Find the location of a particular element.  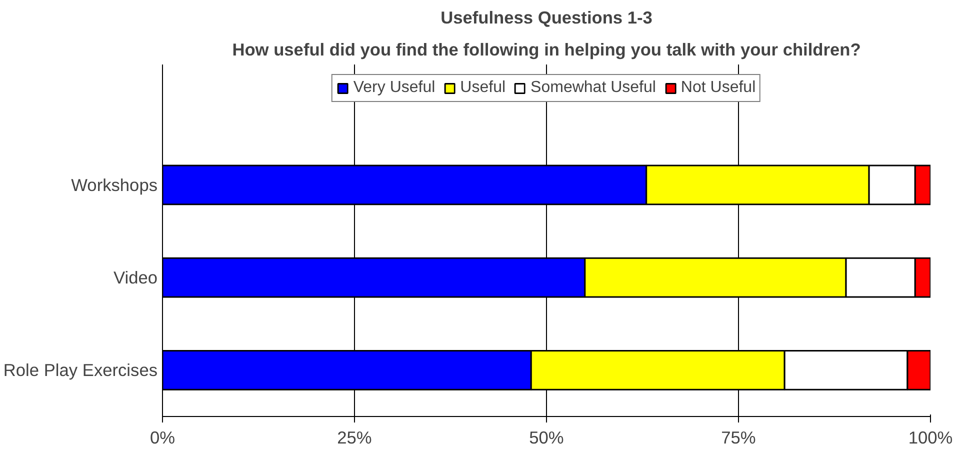

x-tick-label: 50% is located at coordinates (546, 438).